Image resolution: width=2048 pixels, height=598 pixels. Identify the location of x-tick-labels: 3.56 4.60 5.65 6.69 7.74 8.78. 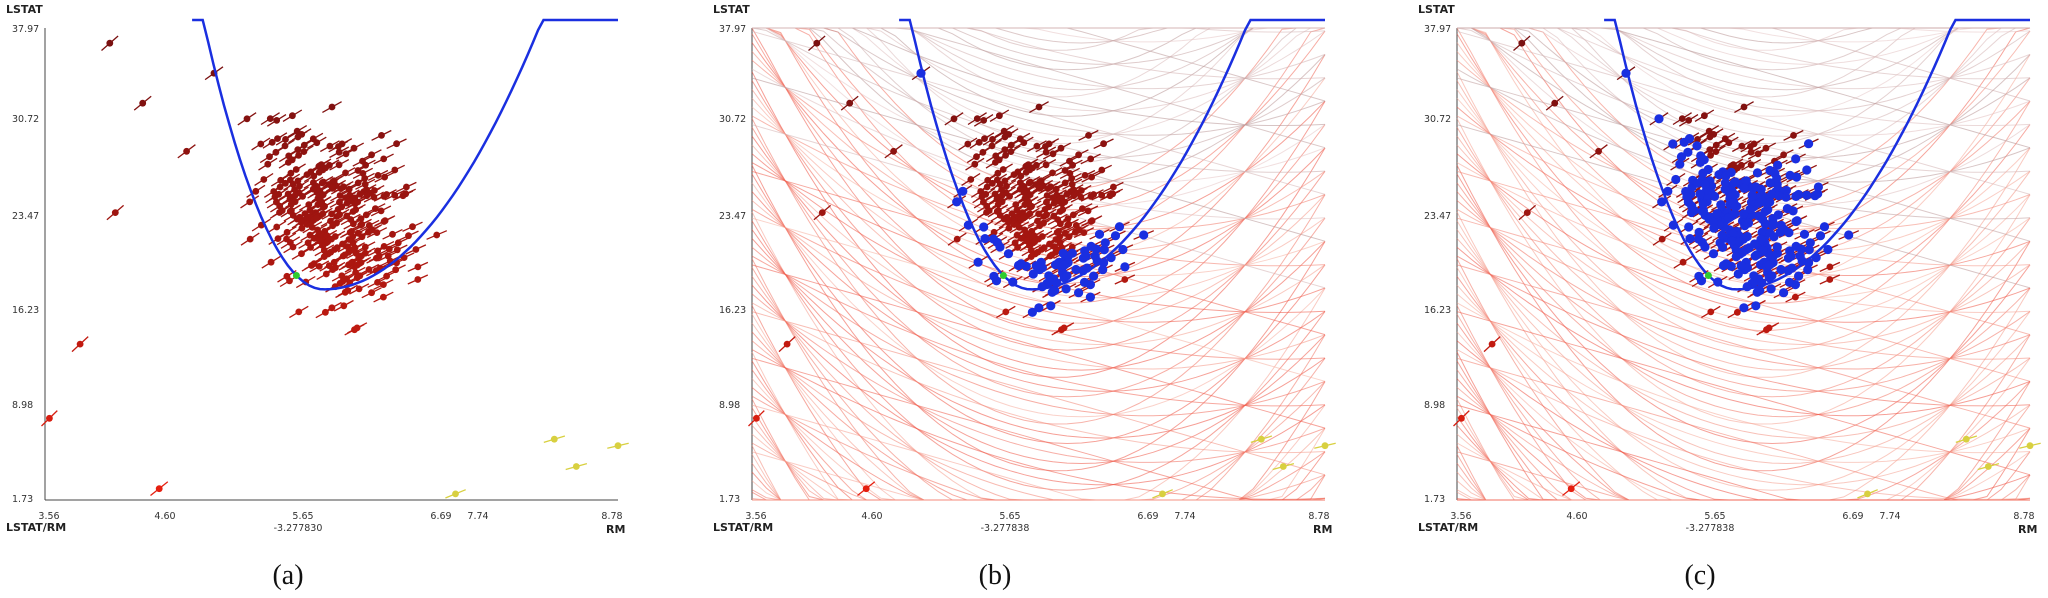
(330, 516).